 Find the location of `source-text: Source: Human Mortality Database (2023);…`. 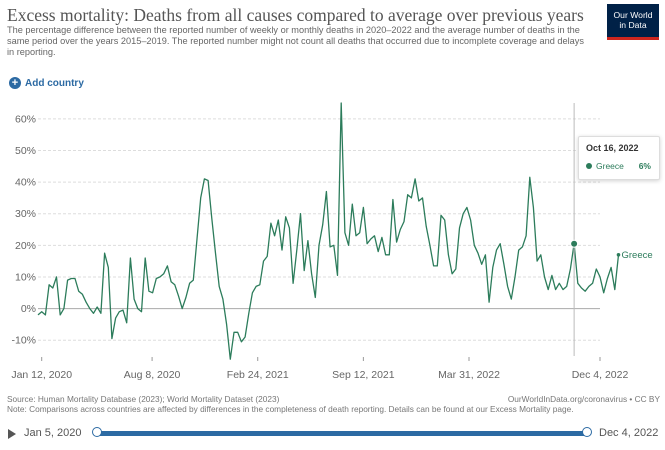

source-text: Source: Human Mortality Database (2023);… is located at coordinates (143, 399).